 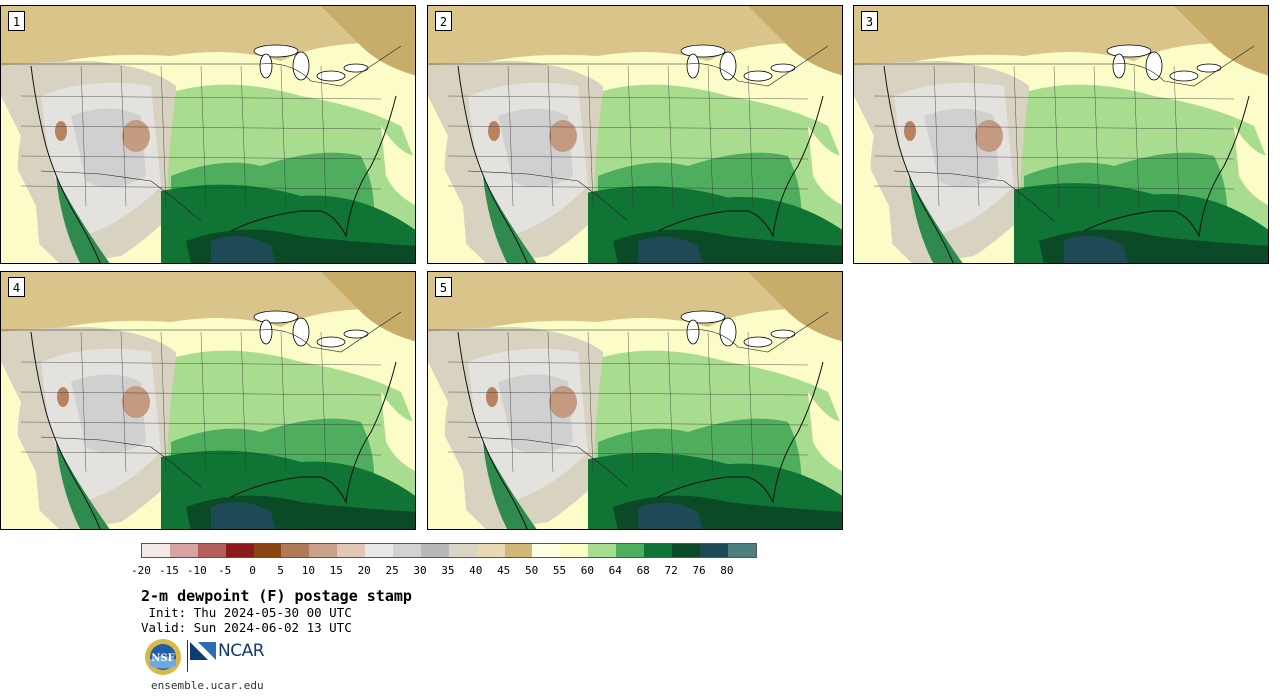 What do you see at coordinates (476, 570) in the screenshot?
I see `colorbar-tick-label: 40` at bounding box center [476, 570].